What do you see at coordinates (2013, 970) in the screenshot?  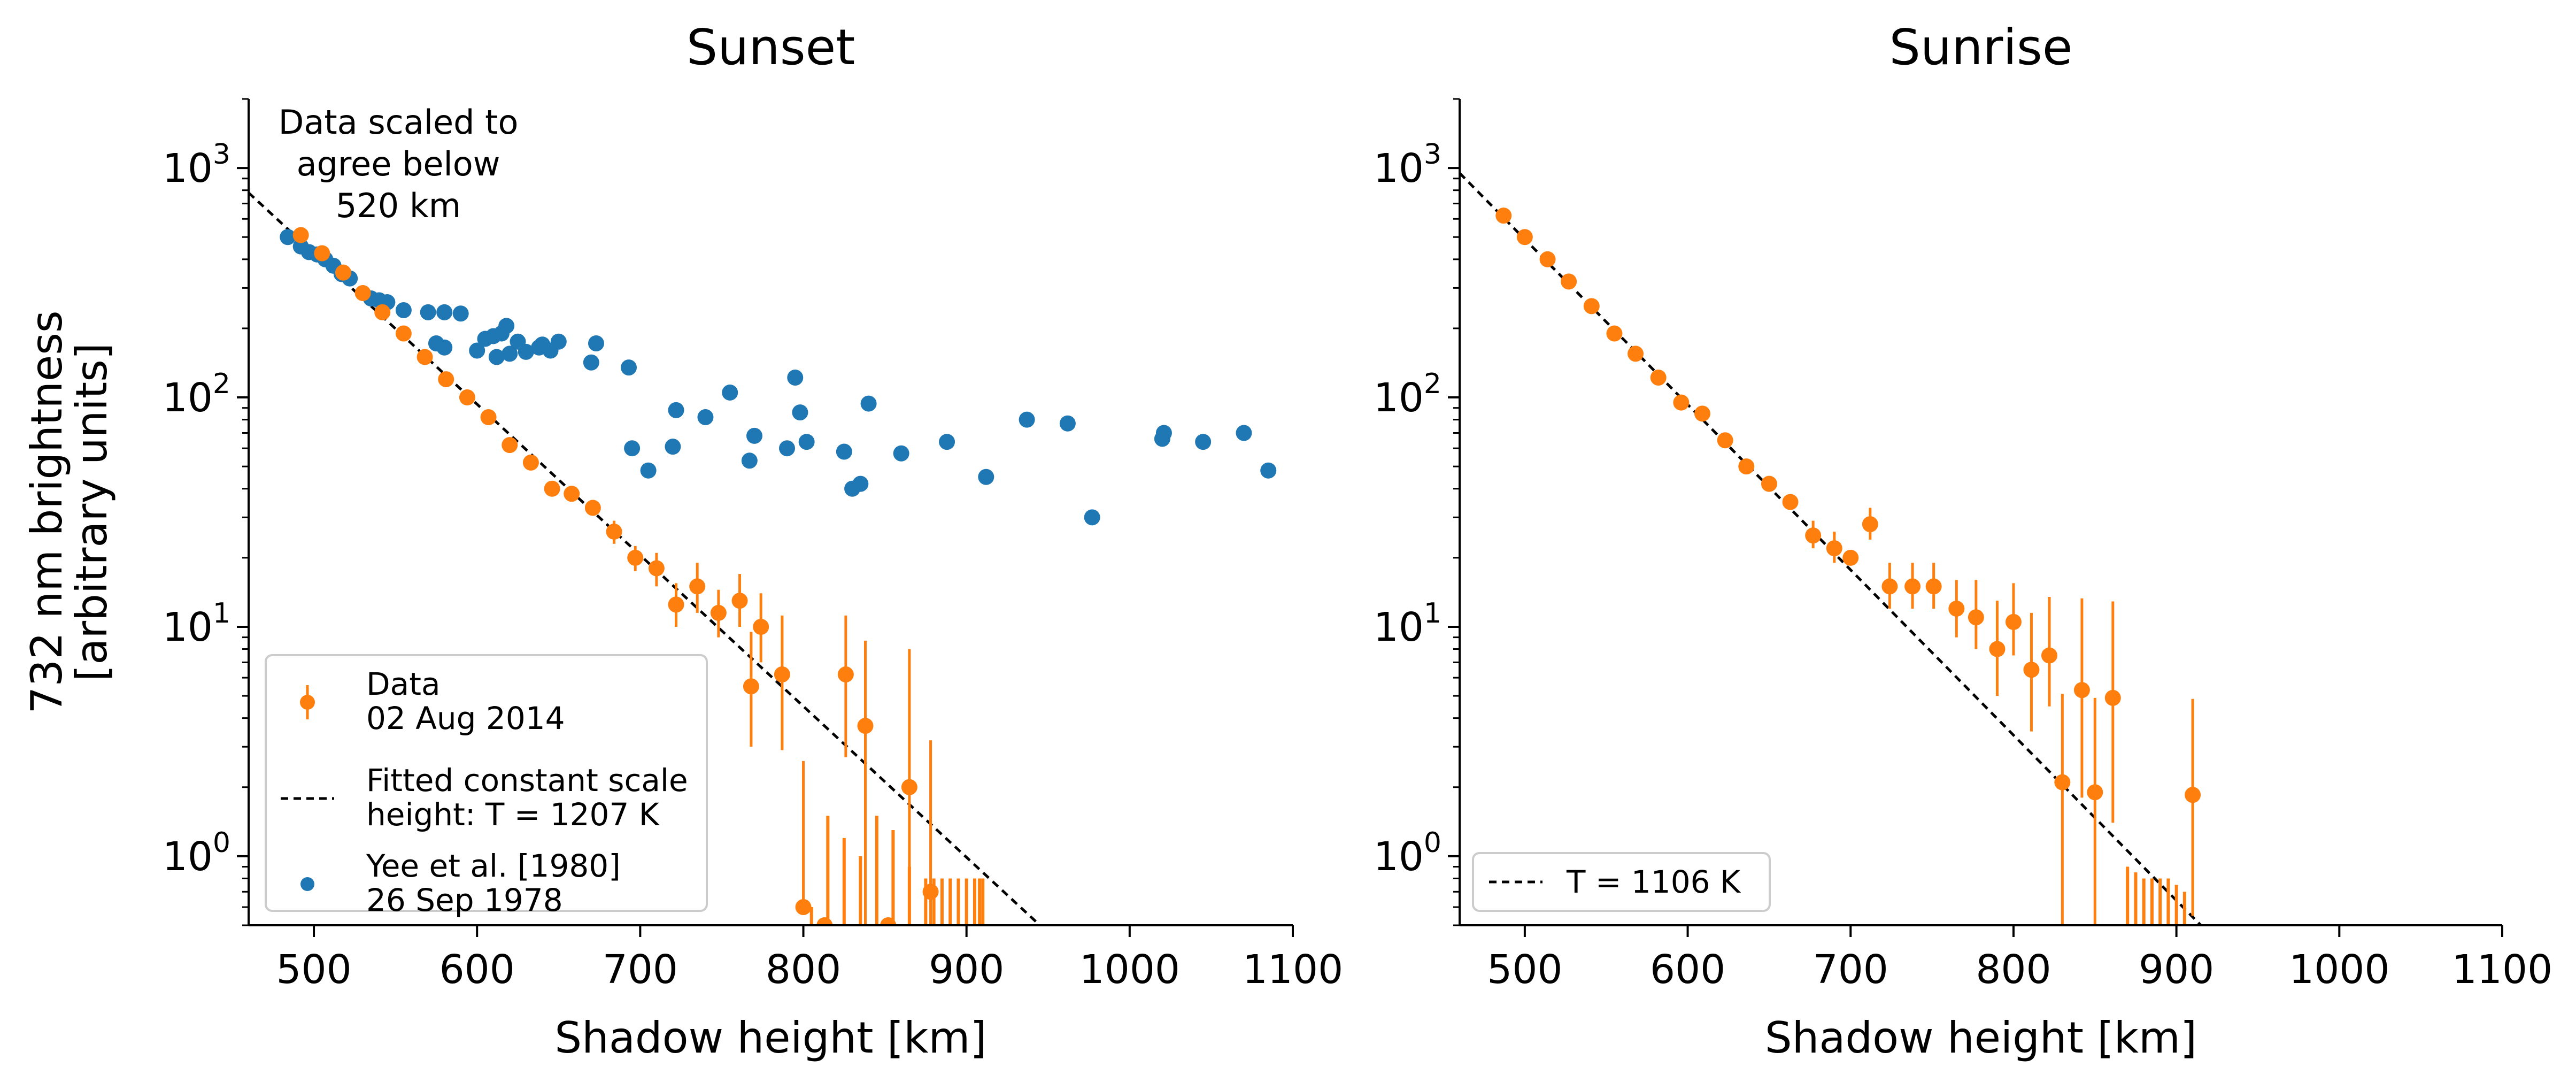 I see `x-tick-label: 800` at bounding box center [2013, 970].